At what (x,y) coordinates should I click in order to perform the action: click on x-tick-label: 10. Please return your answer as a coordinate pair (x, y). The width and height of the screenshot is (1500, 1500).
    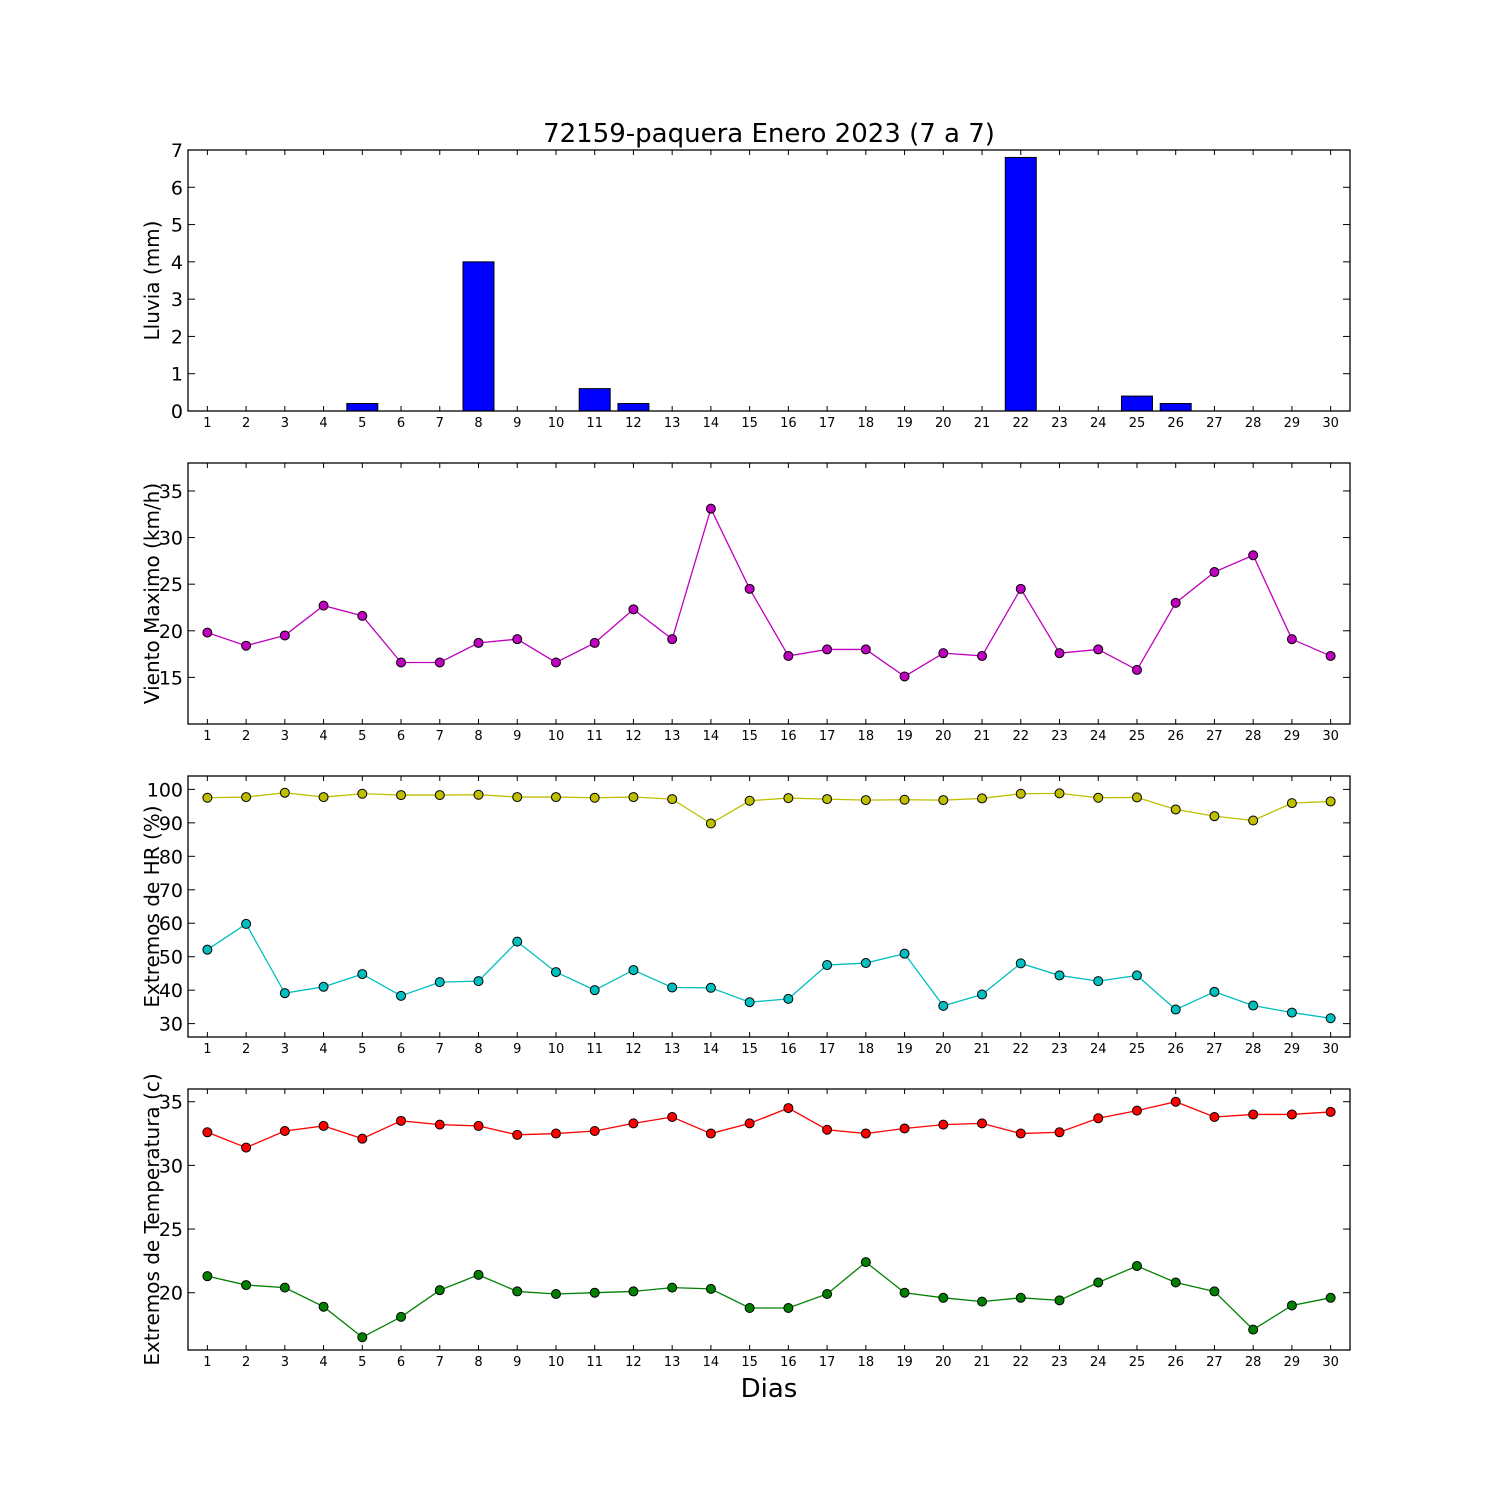
    Looking at the image, I should click on (556, 423).